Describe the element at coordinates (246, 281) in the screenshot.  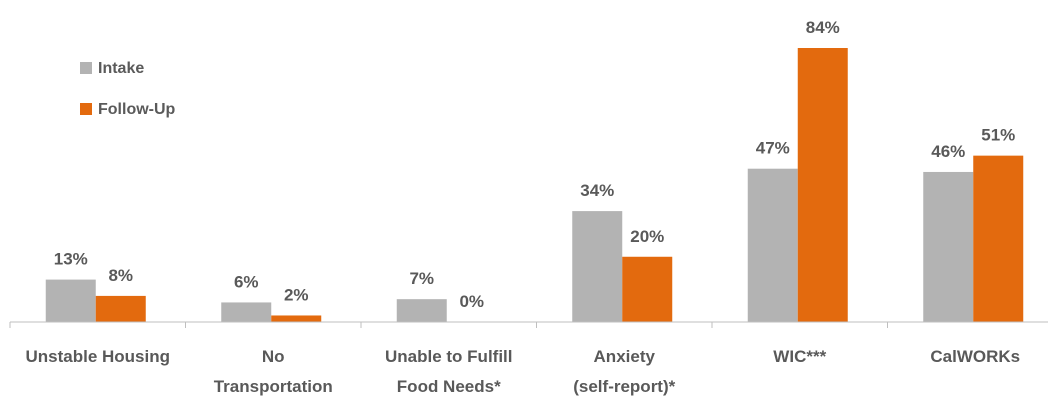
I see `data-label-intake-2: 6%` at that location.